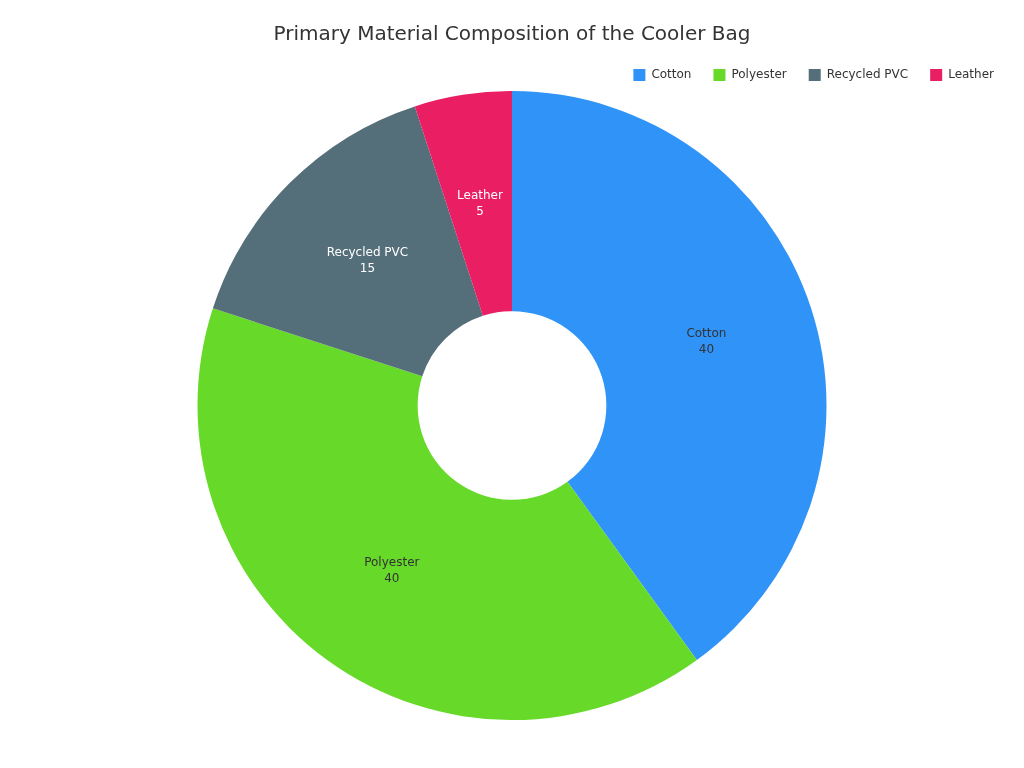 Image resolution: width=1024 pixels, height=768 pixels. Describe the element at coordinates (367, 268) in the screenshot. I see `data-label: 15` at that location.